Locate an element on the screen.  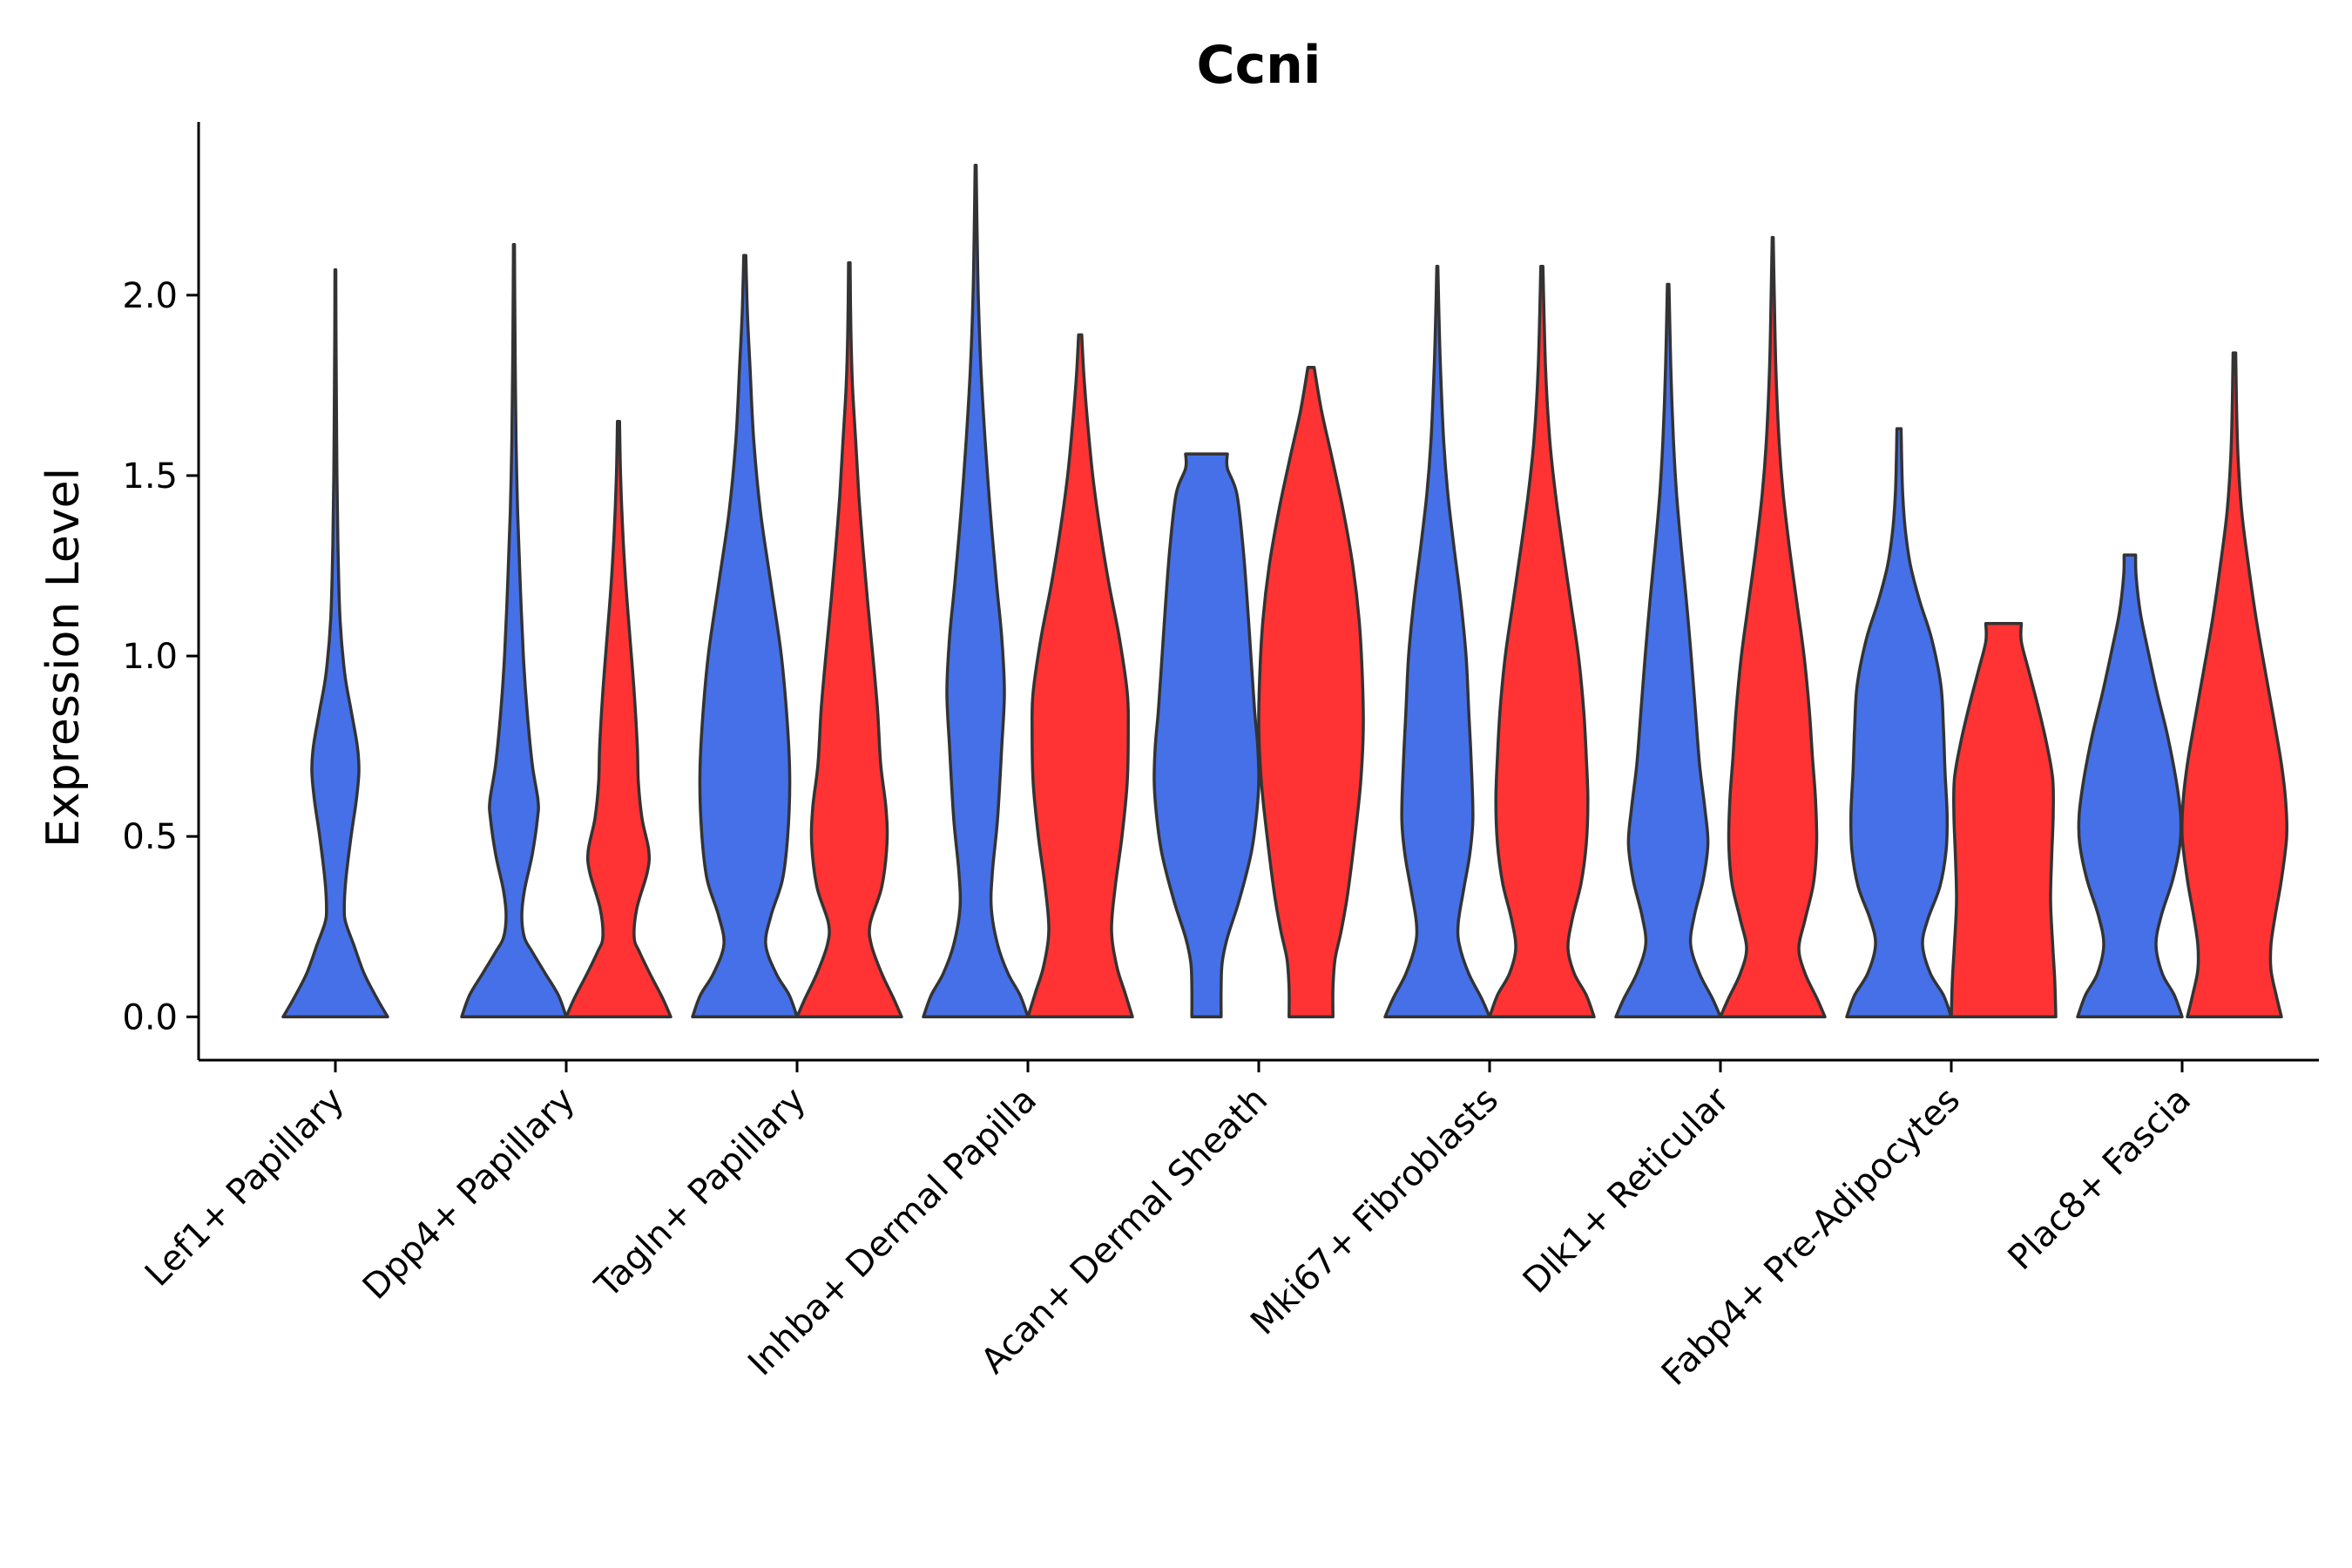
violin-3-group2 is located at coordinates (1080, 676).